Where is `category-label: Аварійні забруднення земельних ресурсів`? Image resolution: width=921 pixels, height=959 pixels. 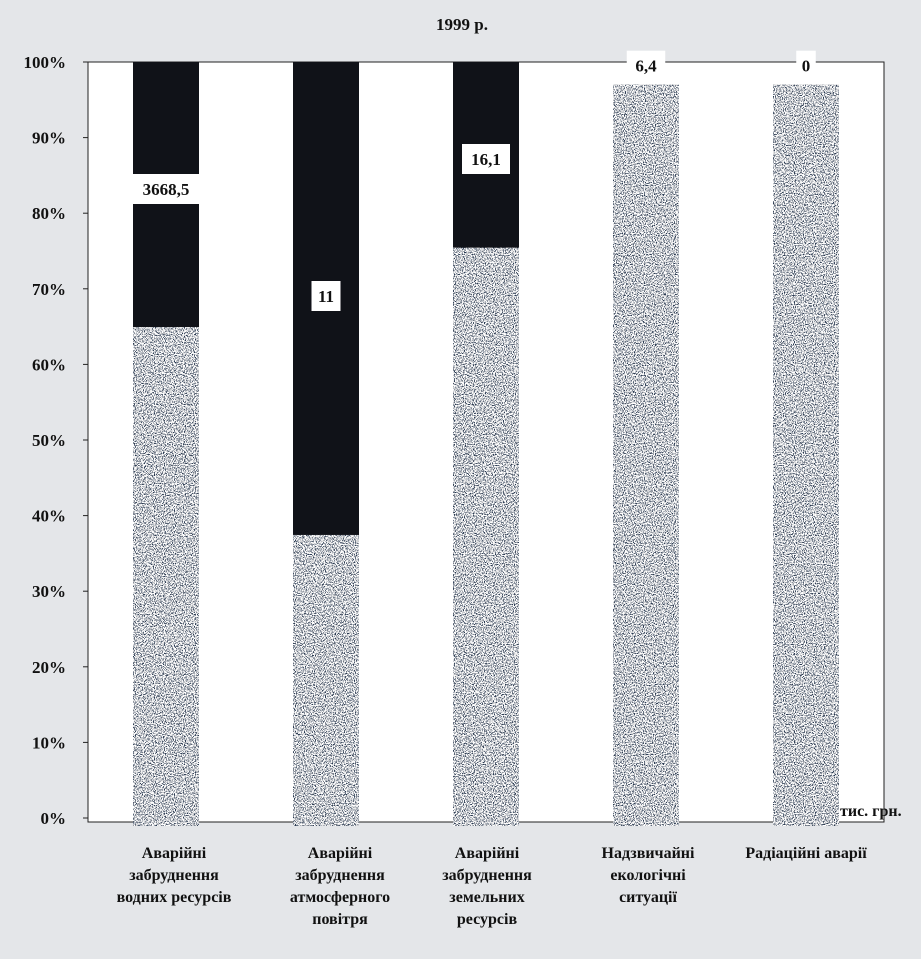 category-label: Аварійні забруднення земельних ресурсів is located at coordinates (487, 886).